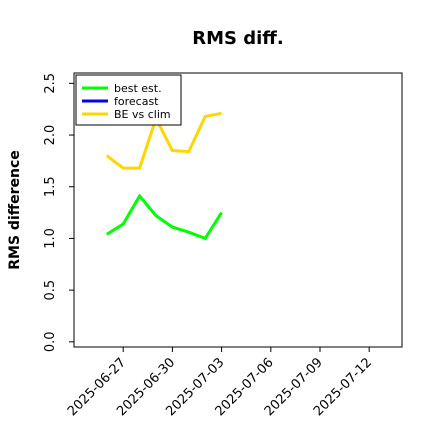 The image size is (440, 440). Describe the element at coordinates (138, 88) in the screenshot. I see `legend-label-best-est: best est.` at that location.